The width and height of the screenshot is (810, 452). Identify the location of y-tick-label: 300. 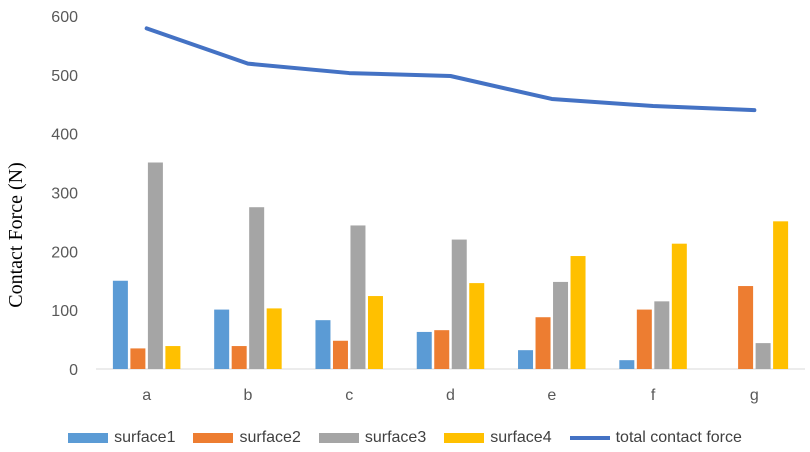
(64, 194).